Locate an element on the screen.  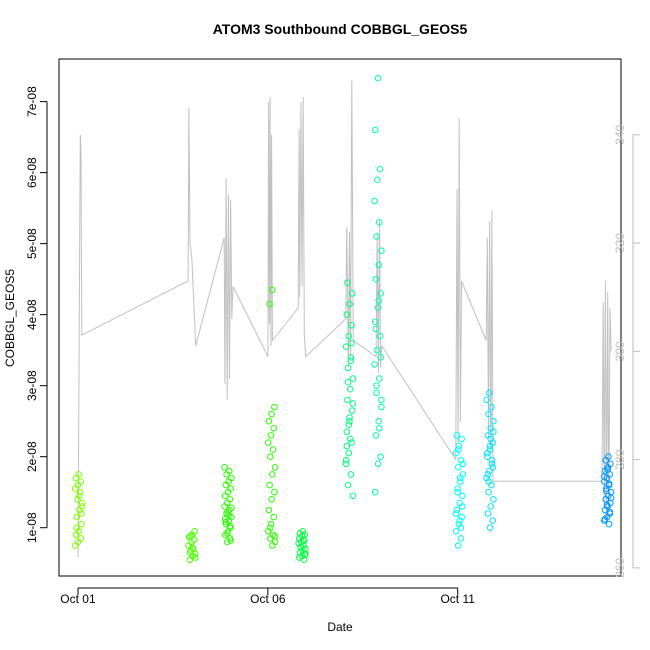
y-tick-label: 6e-08 is located at coordinates (32, 172).